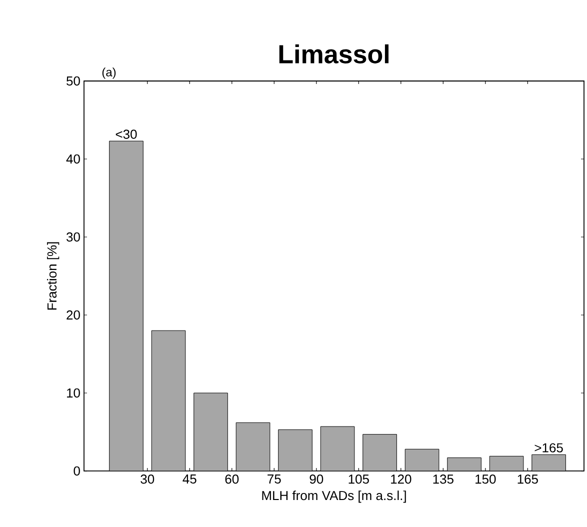 Image resolution: width=587 pixels, height=527 pixels. I want to click on y-axis-title: Fraction [%], so click(53, 276).